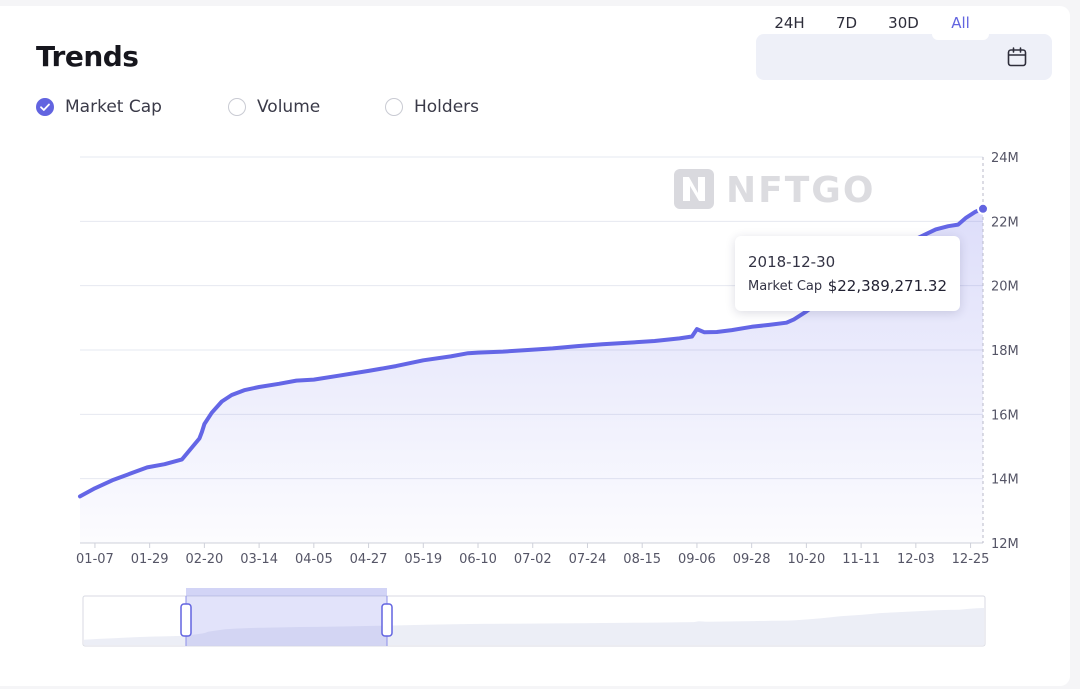 The width and height of the screenshot is (1080, 689). I want to click on tooltip-date: 2018-12-30, so click(792, 262).